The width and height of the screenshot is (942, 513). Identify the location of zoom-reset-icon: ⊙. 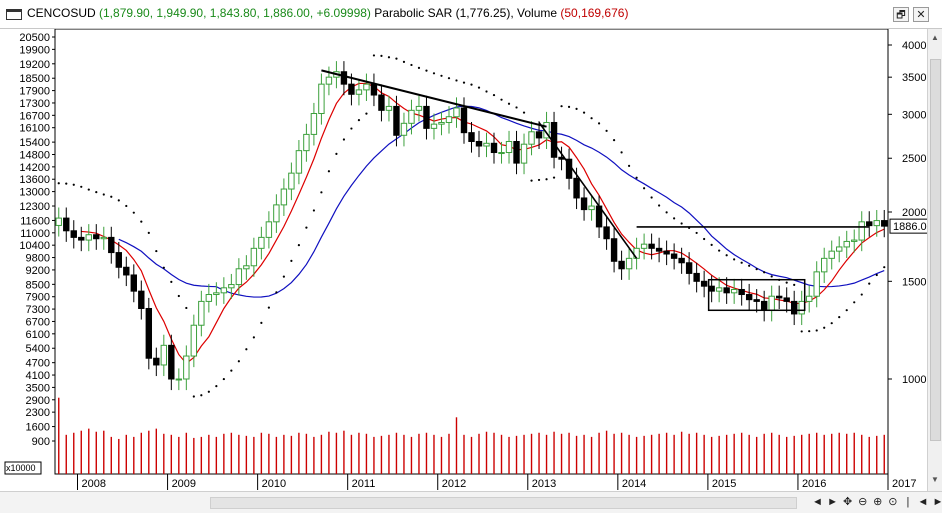
(893, 502).